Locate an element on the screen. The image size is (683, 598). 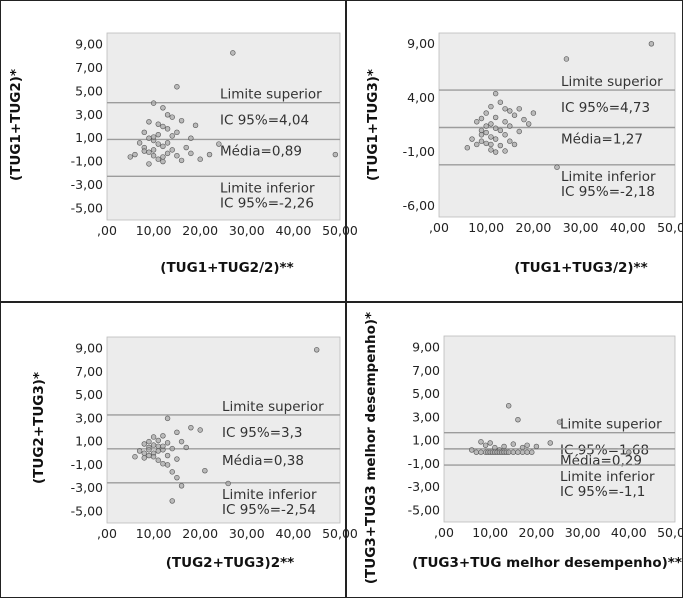
x-tick-label: 10,00 is located at coordinates (486, 227).